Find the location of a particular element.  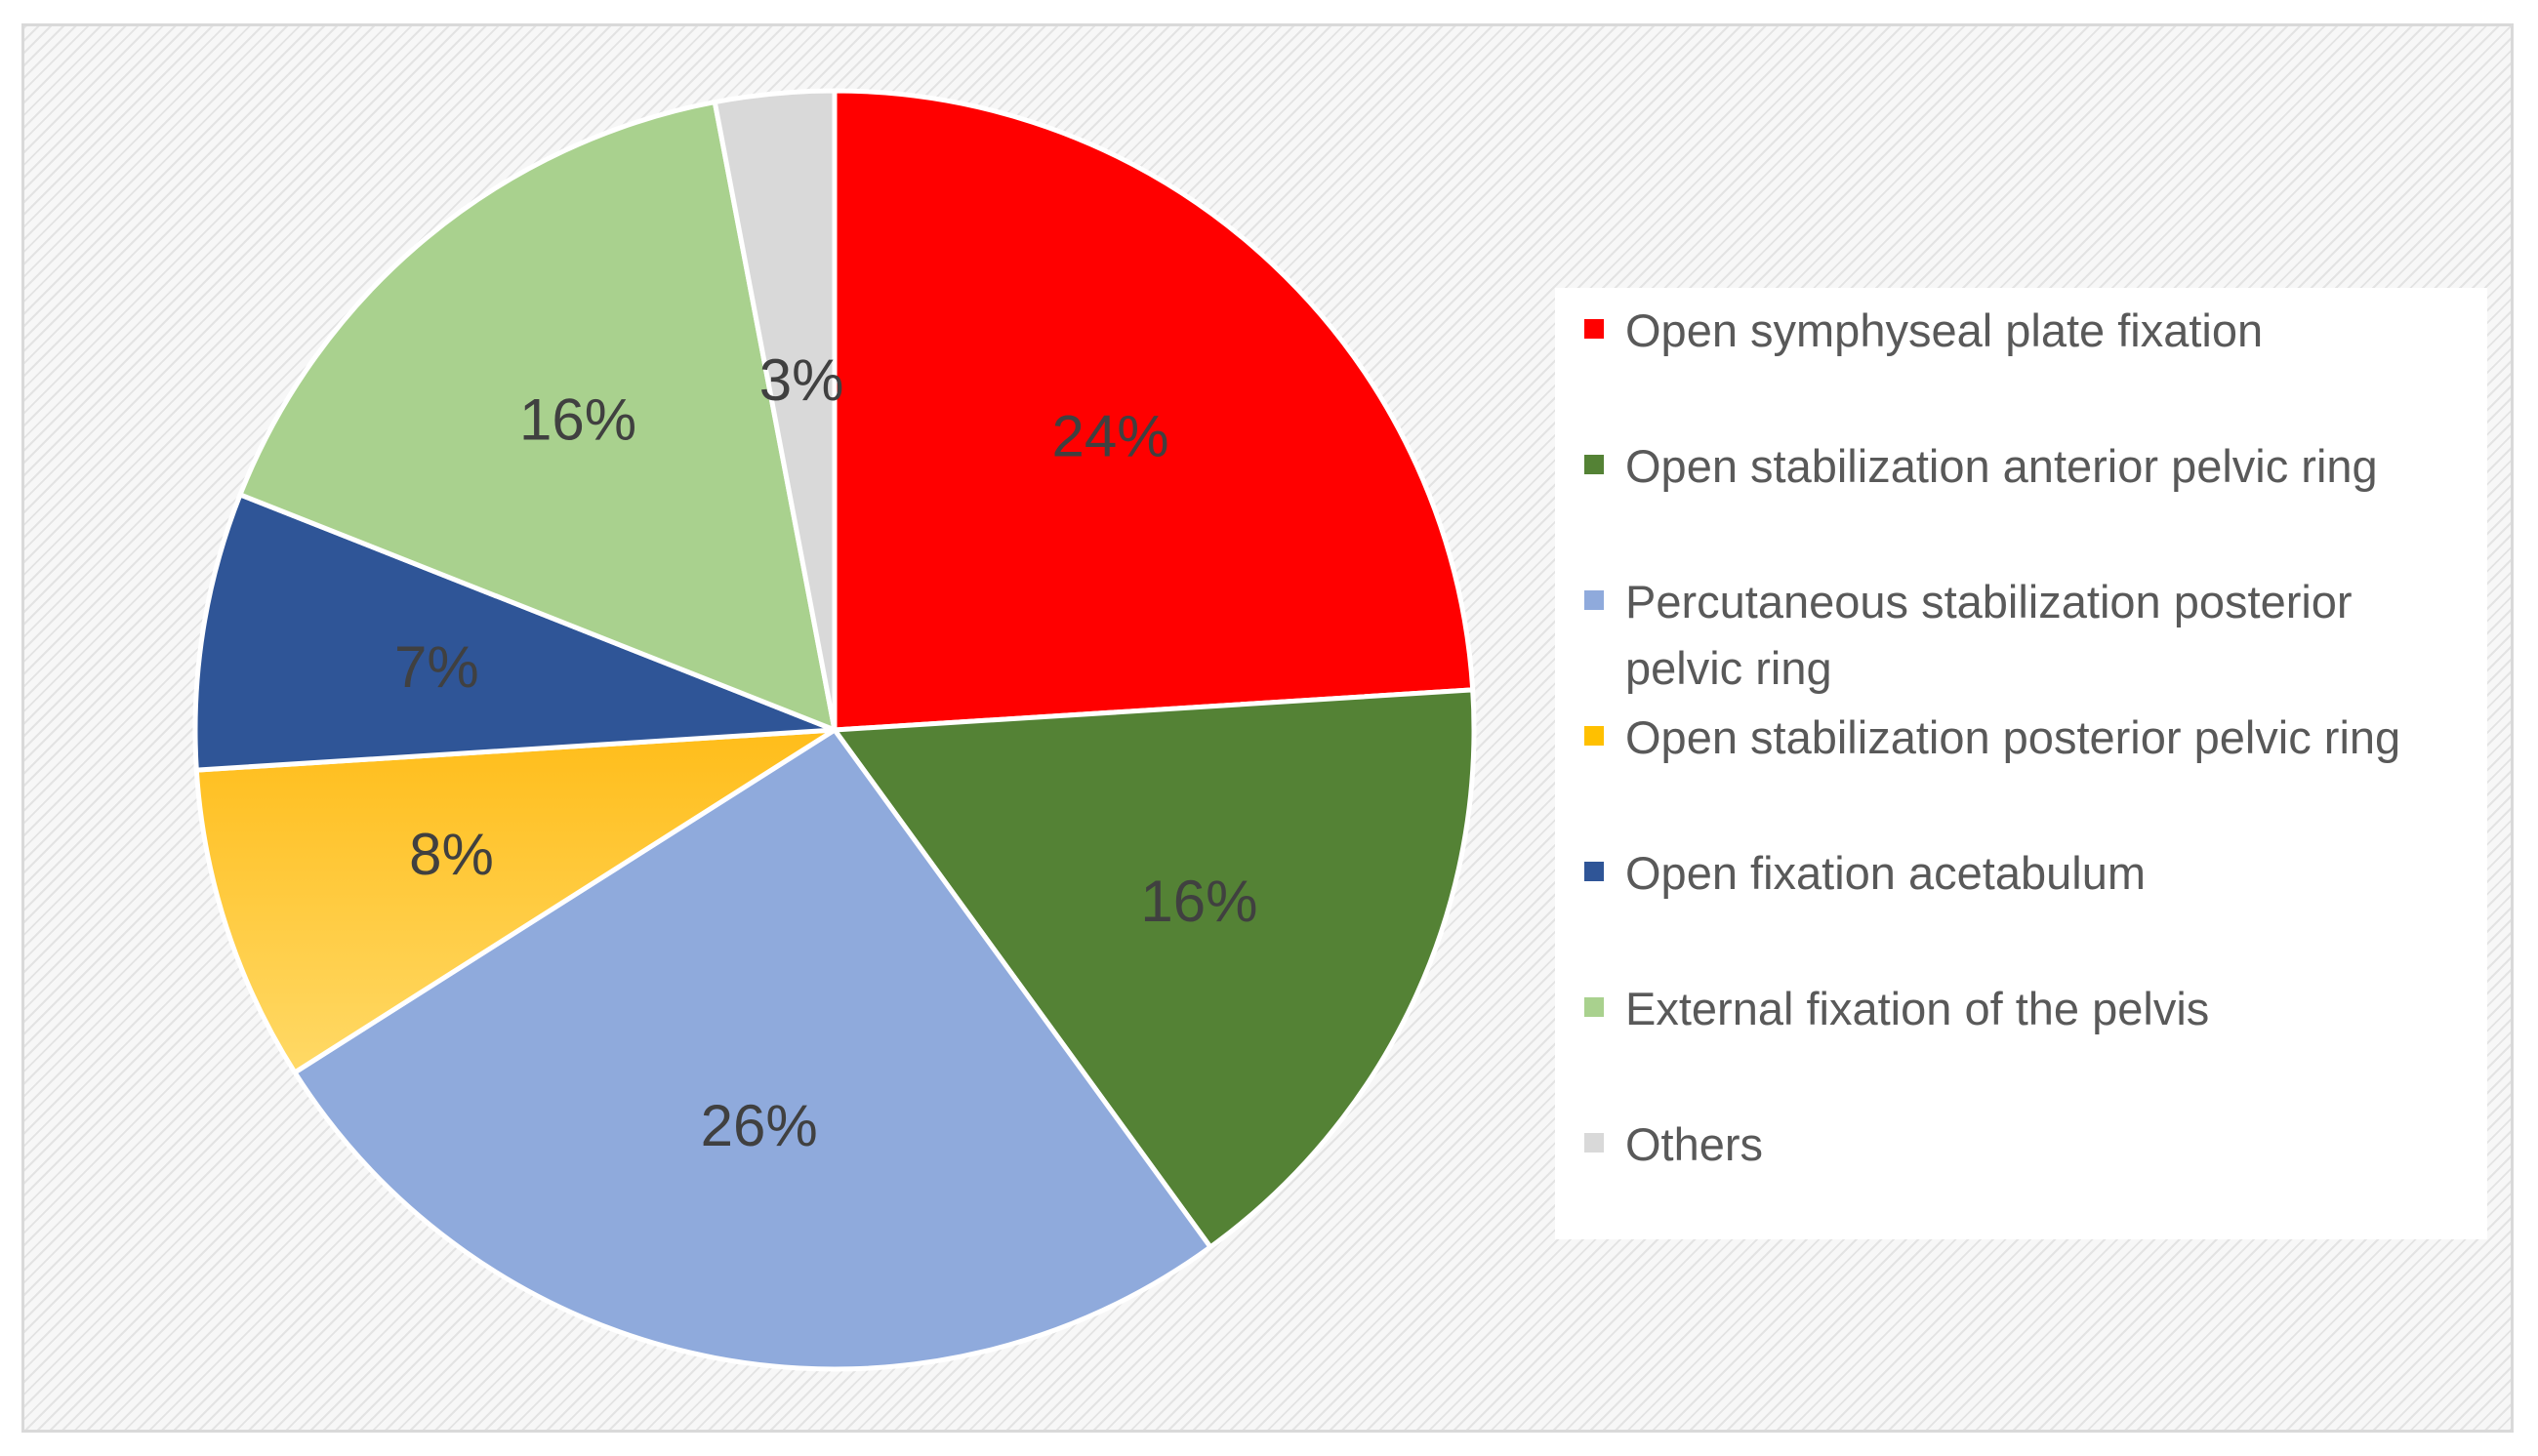

legend-item-1: Open stabilization anterior pelvic ring is located at coordinates (2028, 466).